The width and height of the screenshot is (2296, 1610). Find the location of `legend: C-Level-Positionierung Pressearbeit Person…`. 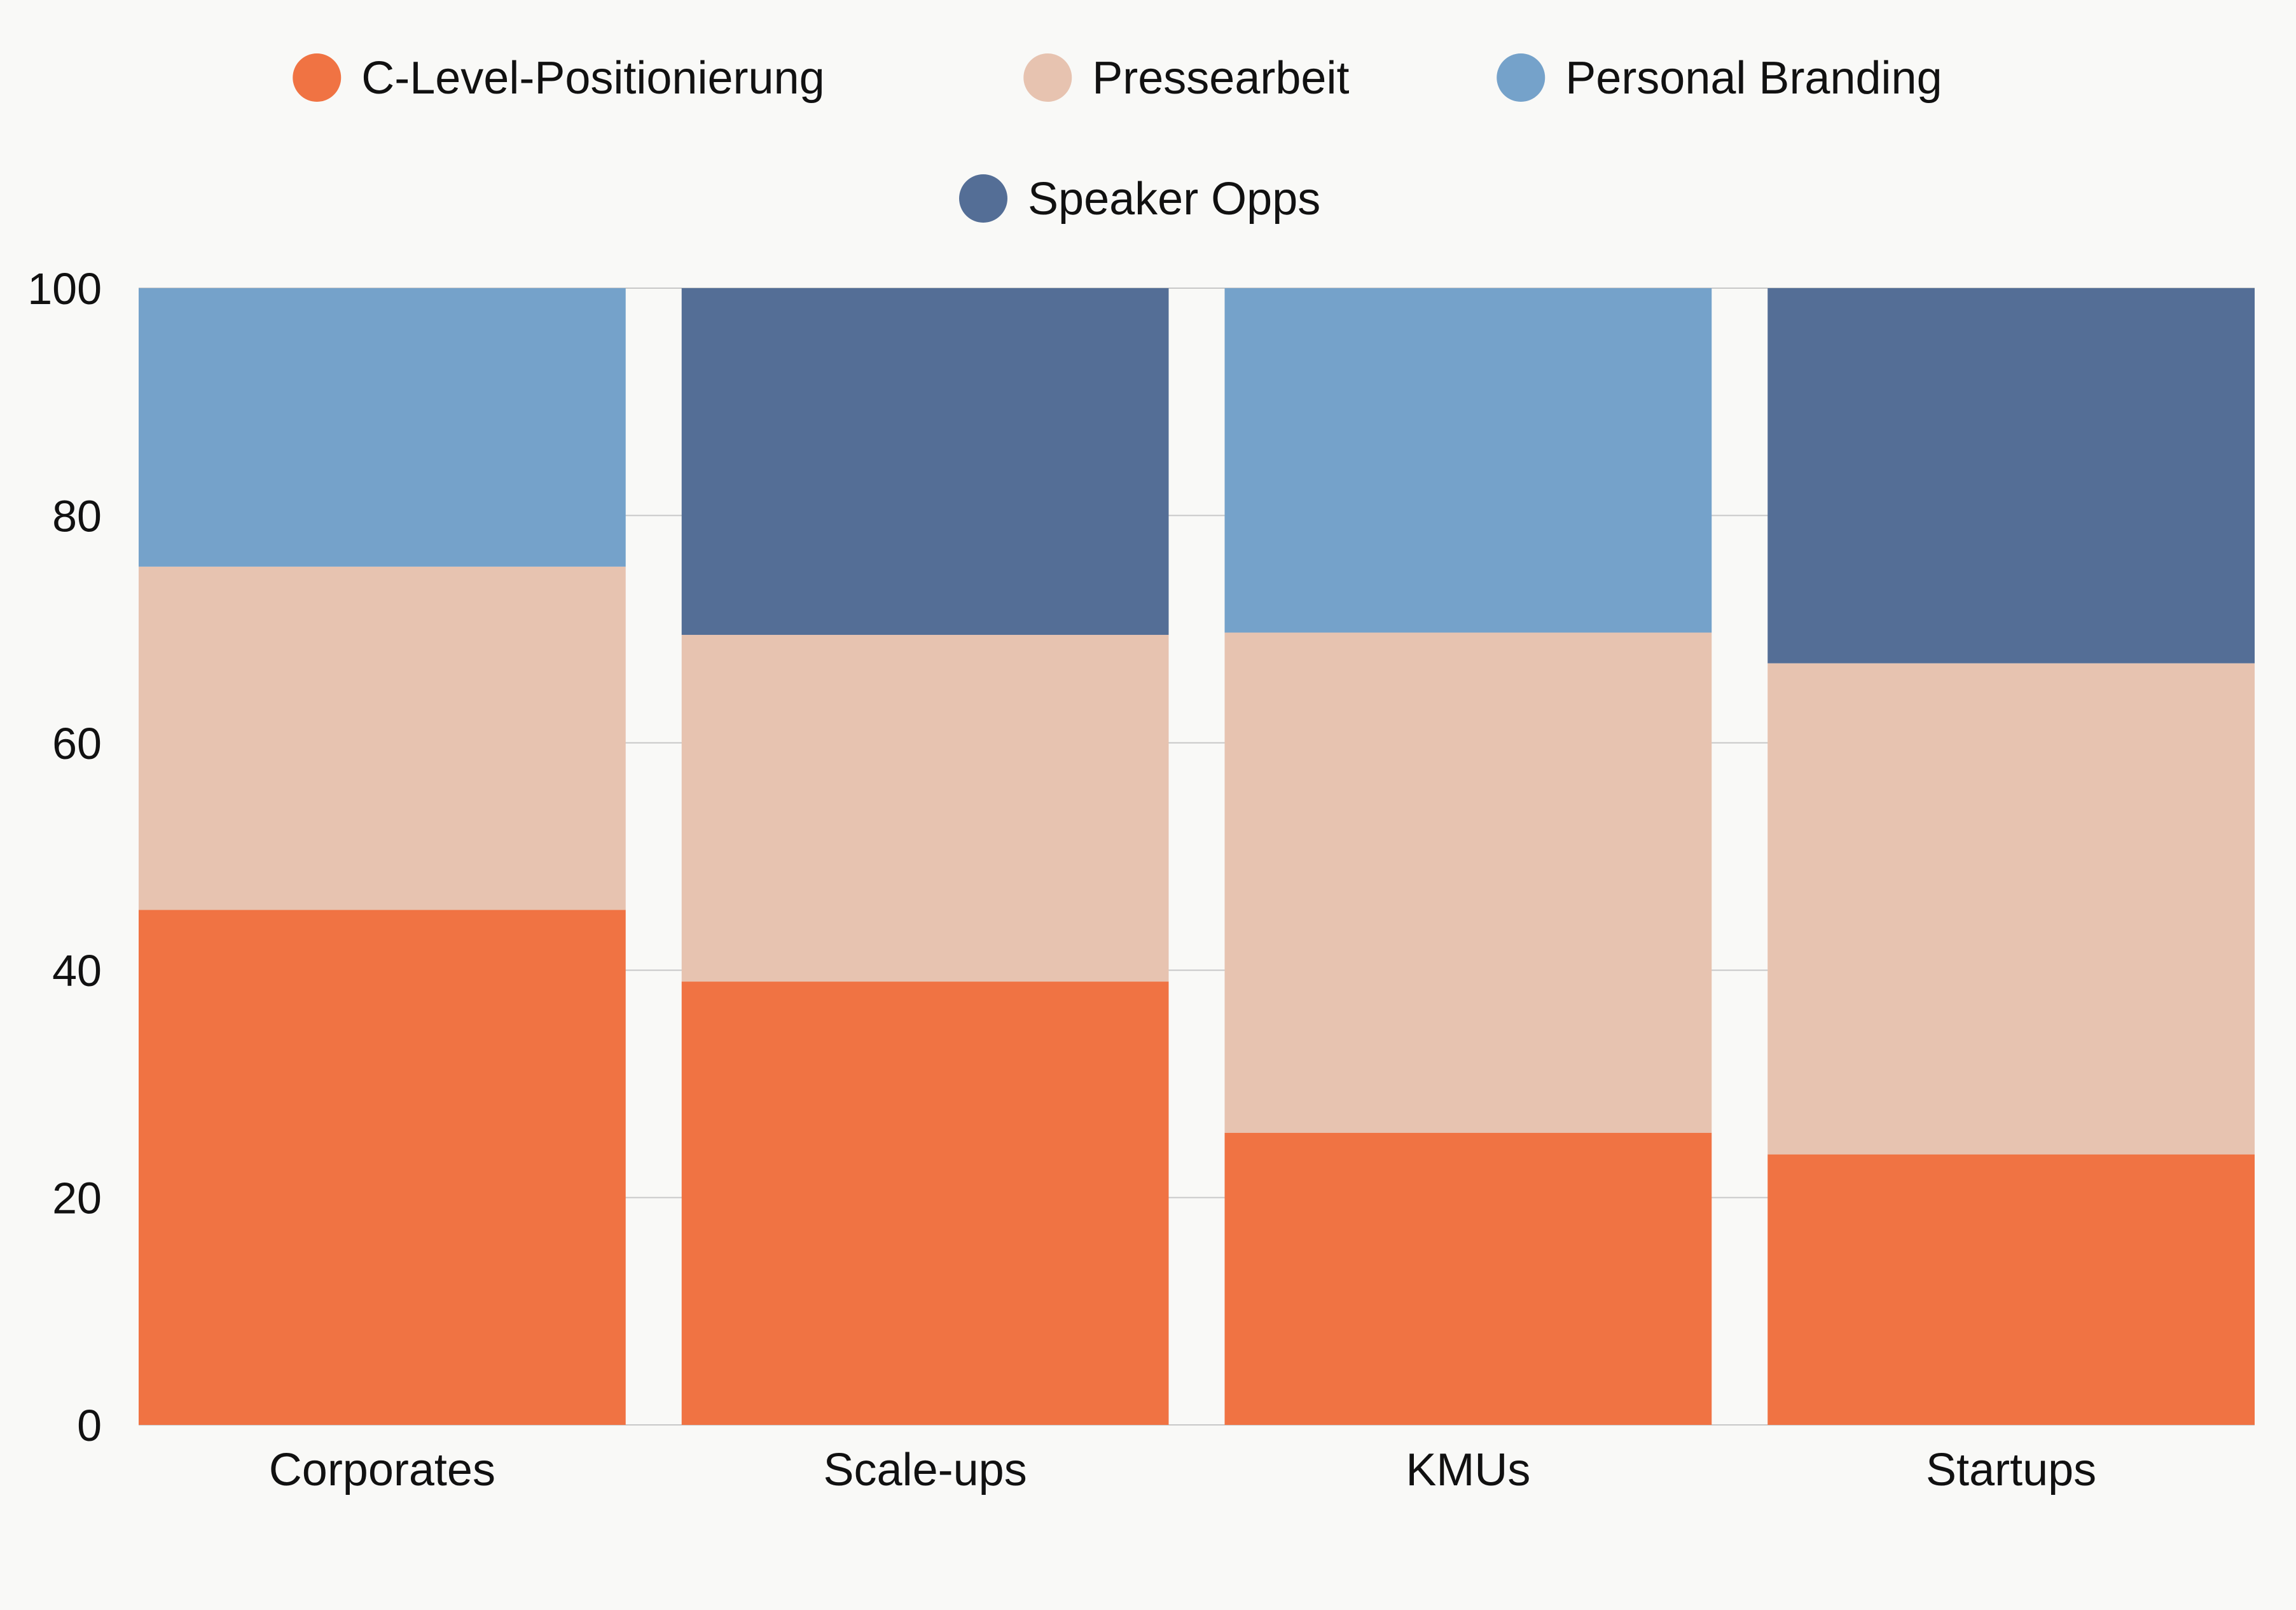

legend: C-Level-Positionierung Pressearbeit Person… is located at coordinates (1117, 139).